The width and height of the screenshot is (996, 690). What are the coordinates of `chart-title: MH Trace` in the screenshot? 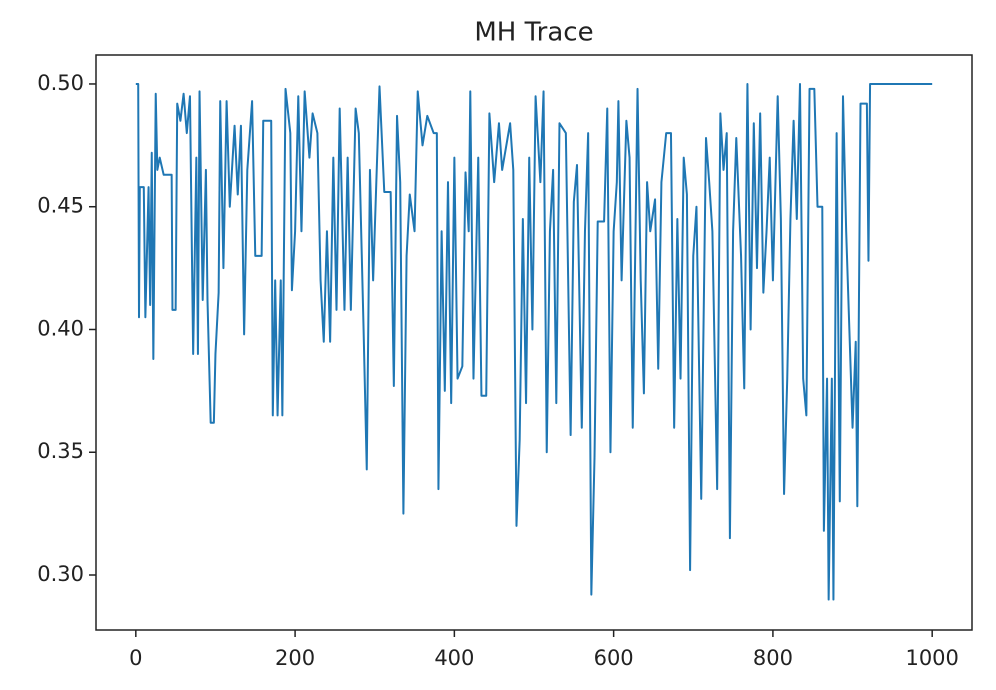 It's located at (533, 33).